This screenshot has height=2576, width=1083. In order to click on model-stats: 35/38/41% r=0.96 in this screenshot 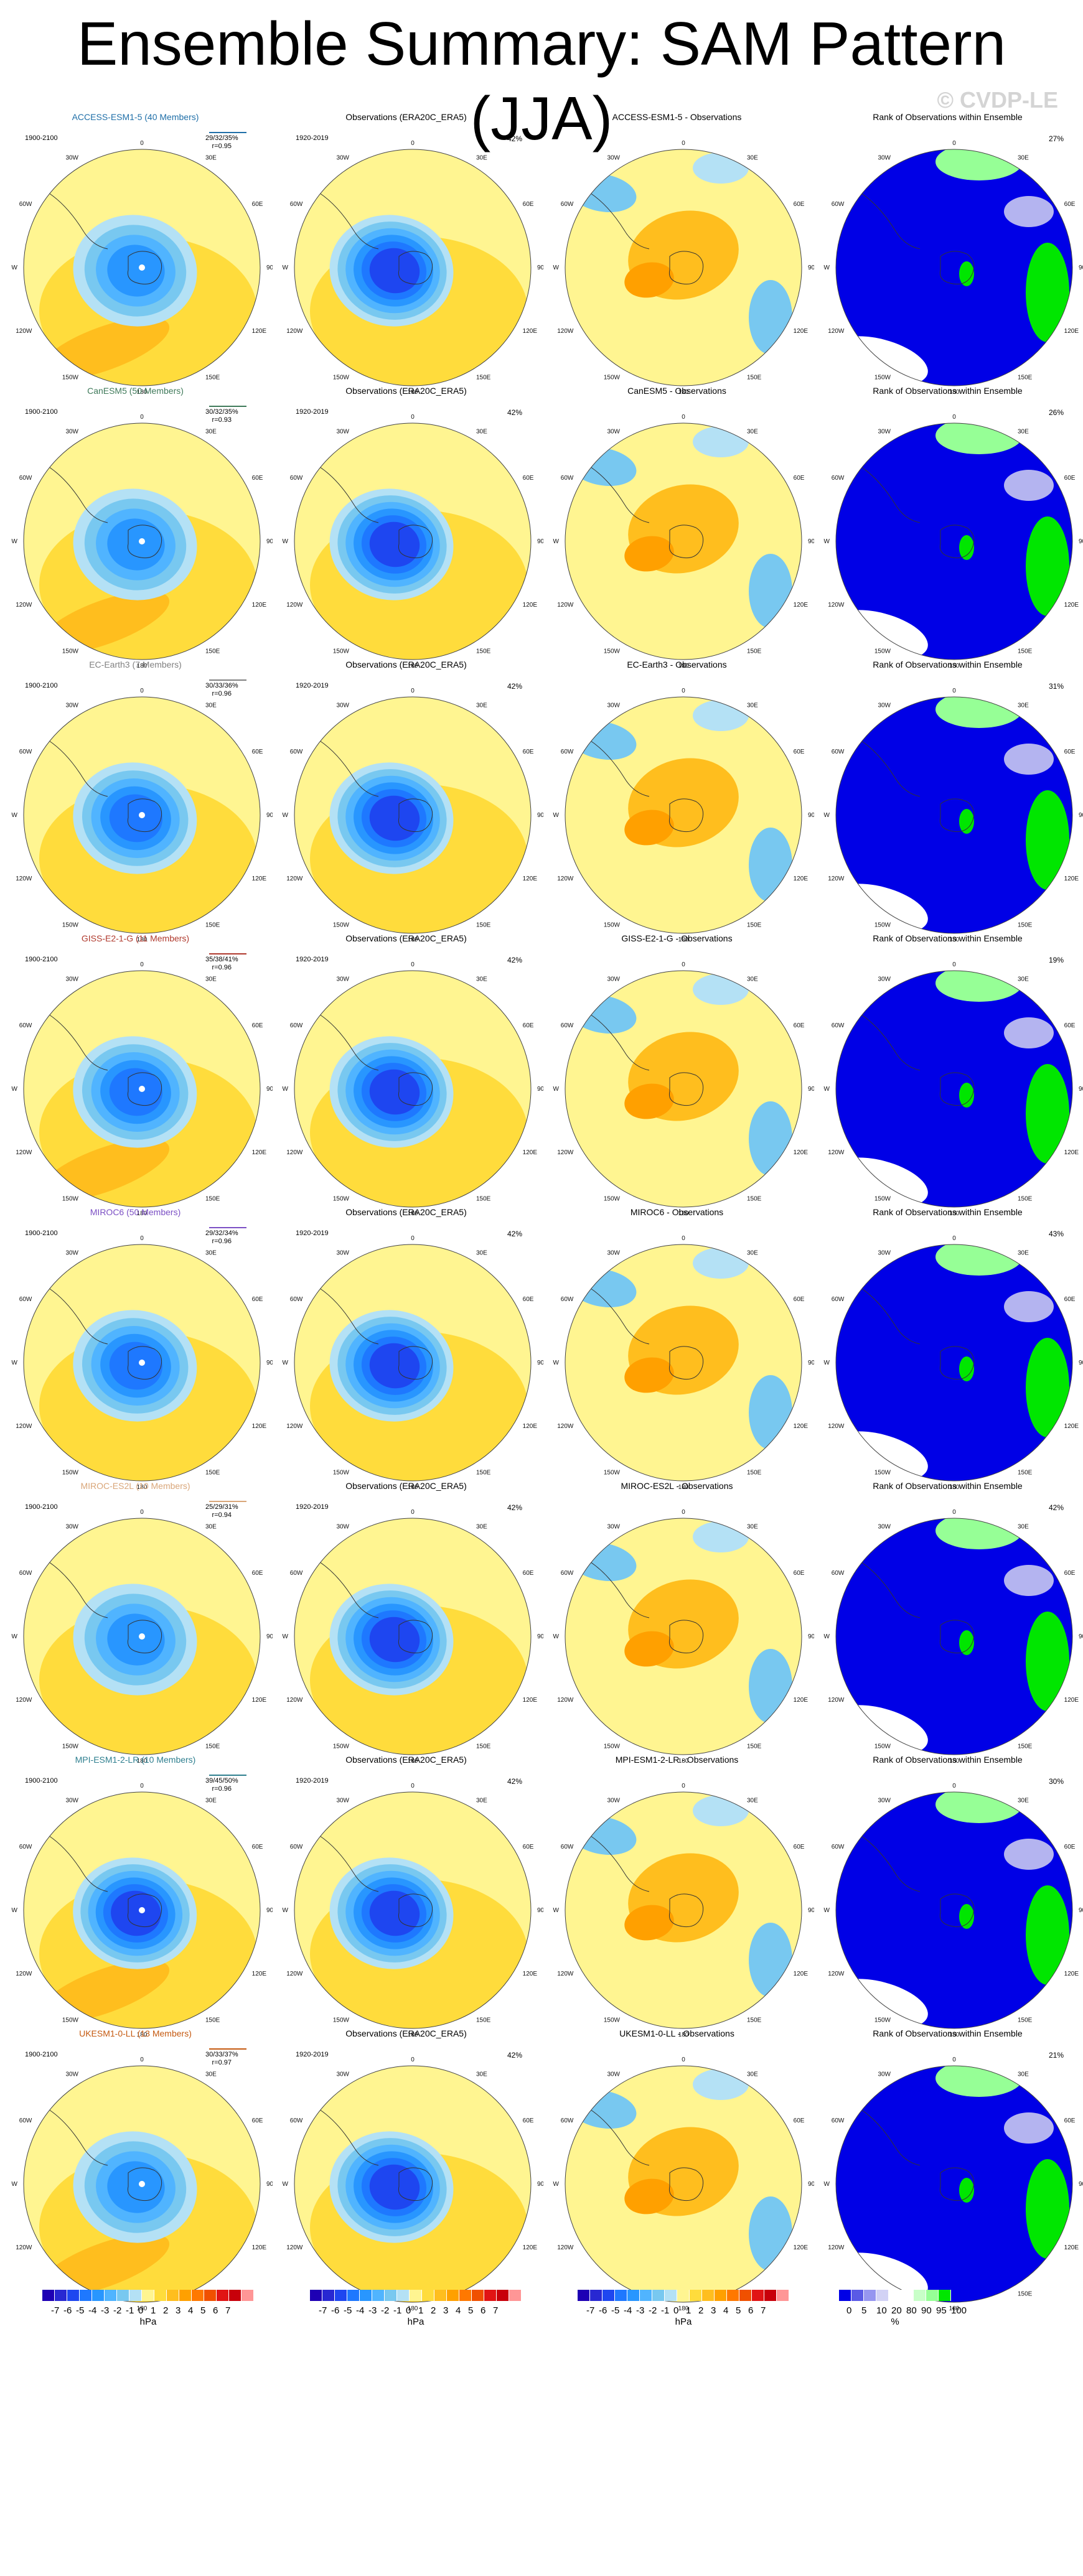, I will do `click(221, 964)`.